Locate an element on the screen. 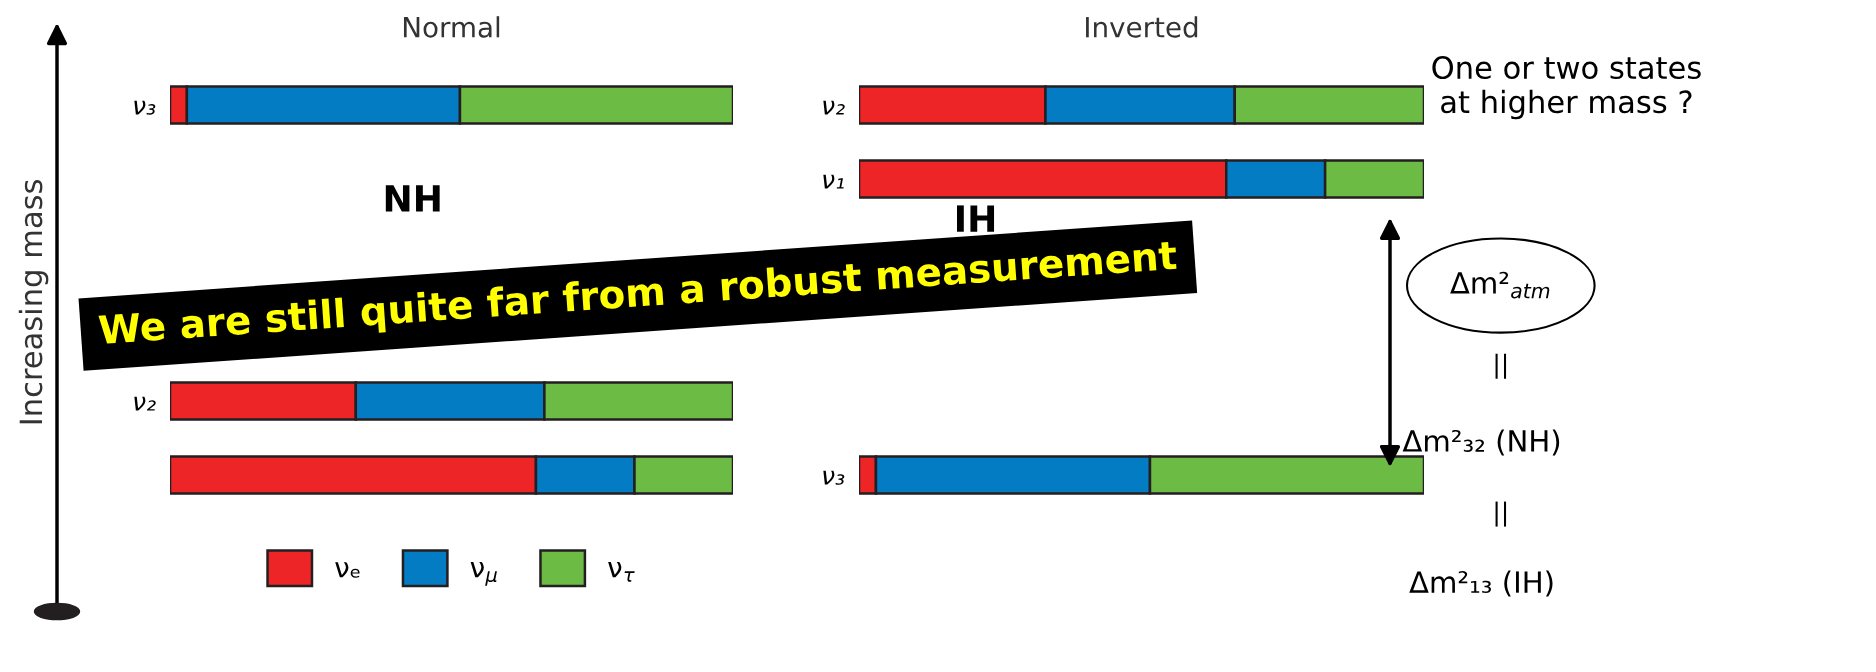 This screenshot has width=1876, height=672. legend-label: νₑ is located at coordinates (347, 570).